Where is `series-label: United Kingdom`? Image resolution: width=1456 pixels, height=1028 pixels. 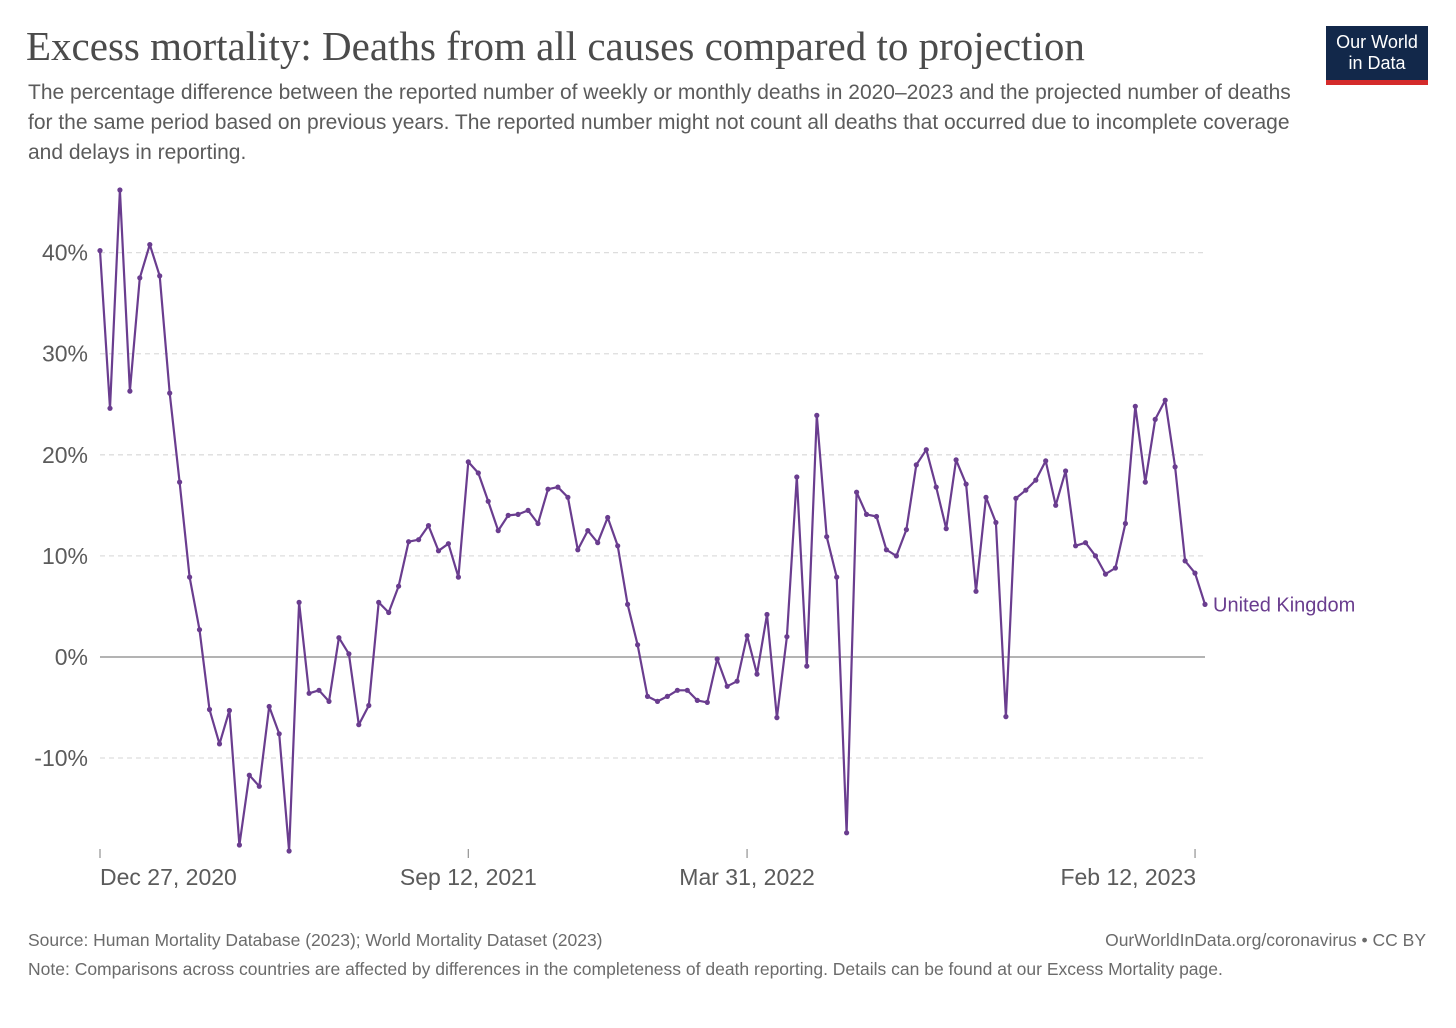
series-label: United Kingdom is located at coordinates (1284, 605).